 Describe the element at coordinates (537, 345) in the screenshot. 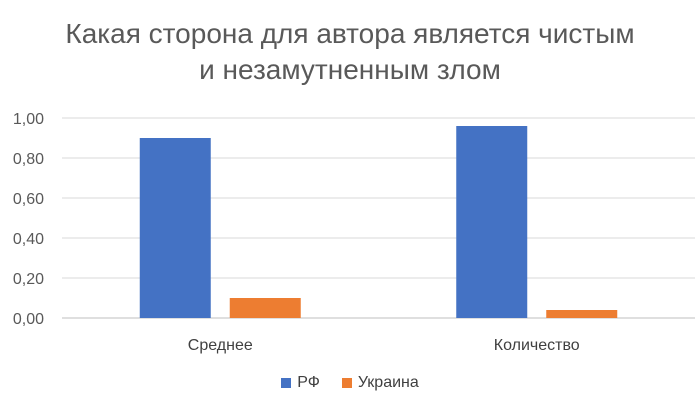

I see `category-label: Количество` at that location.